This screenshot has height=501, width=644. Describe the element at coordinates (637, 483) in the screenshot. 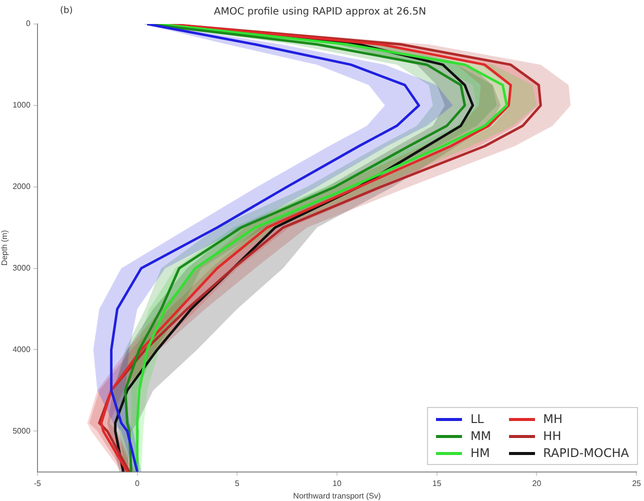

I see `x-tick-label: 25` at that location.